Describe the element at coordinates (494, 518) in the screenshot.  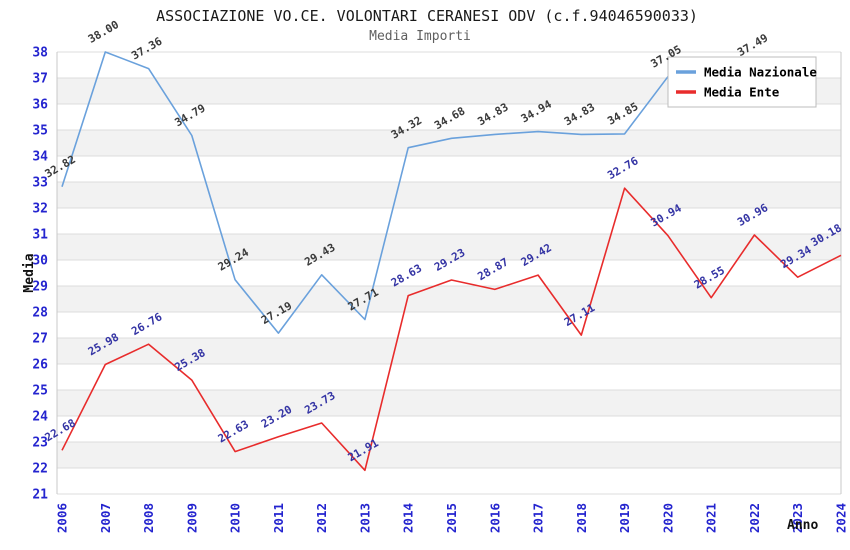
I see `x-tick-label: 2016` at that location.